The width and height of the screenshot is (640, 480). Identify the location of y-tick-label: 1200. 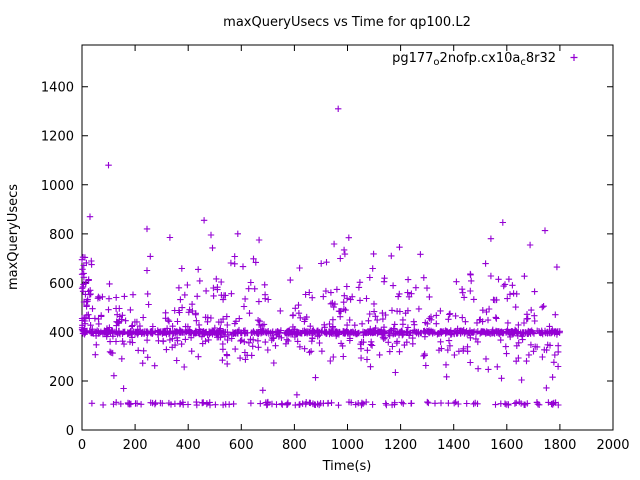
(57, 137).